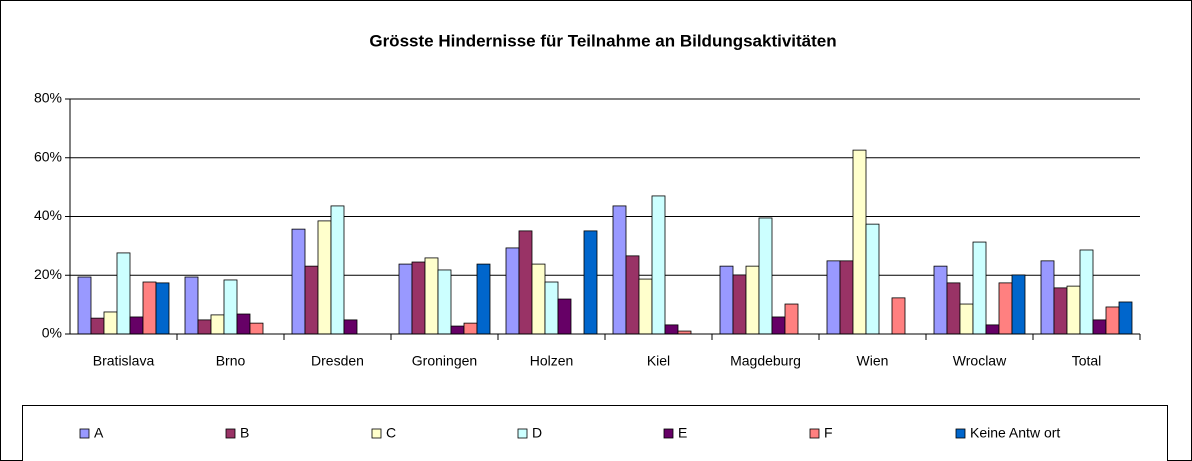 Image resolution: width=1192 pixels, height=461 pixels. What do you see at coordinates (52, 333) in the screenshot?
I see `y-tick-label: 0%` at bounding box center [52, 333].